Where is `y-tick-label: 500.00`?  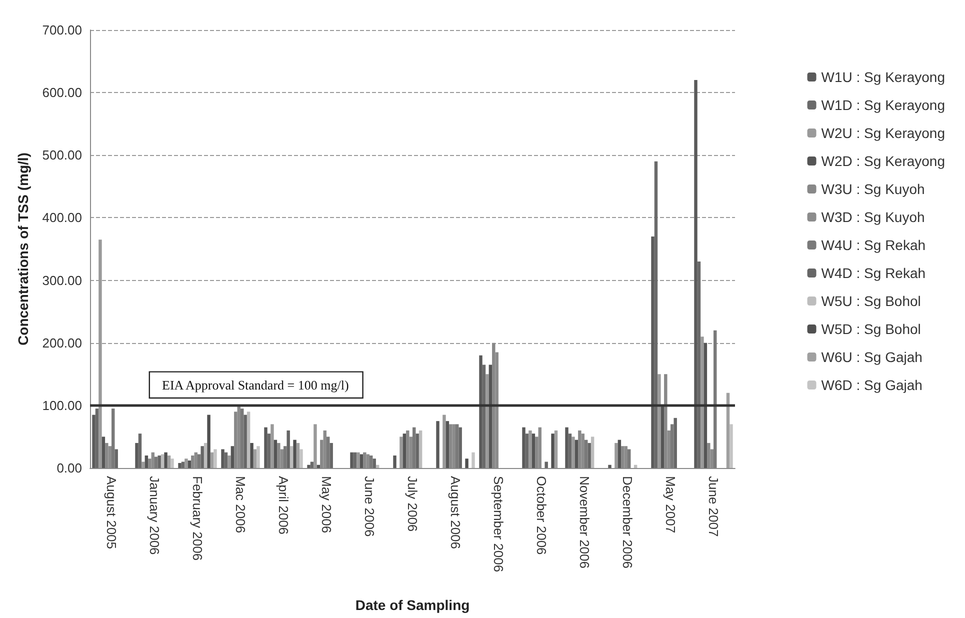
y-tick-label: 500.00 is located at coordinates (62, 155).